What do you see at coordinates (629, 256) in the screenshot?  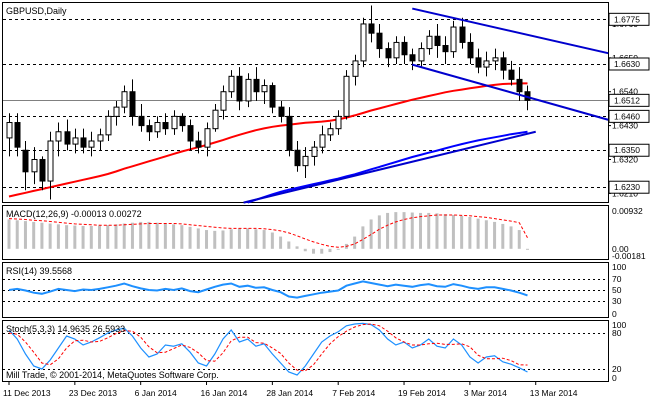 I see `macd-axis-label: -0.00181` at bounding box center [629, 256].